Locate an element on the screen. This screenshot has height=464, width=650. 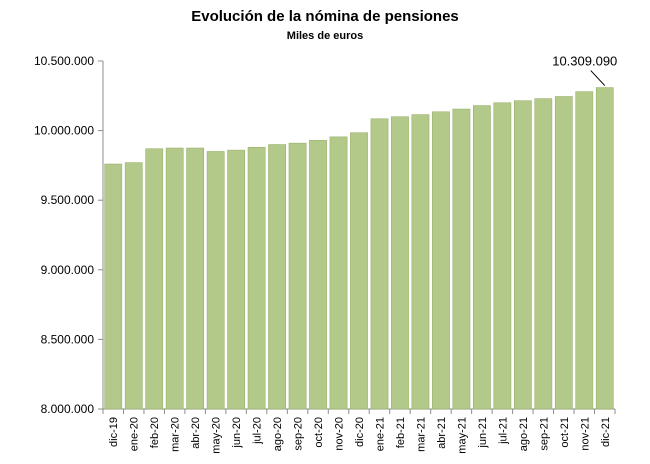
x-tick-label: jul-21 is located at coordinates (503, 431).